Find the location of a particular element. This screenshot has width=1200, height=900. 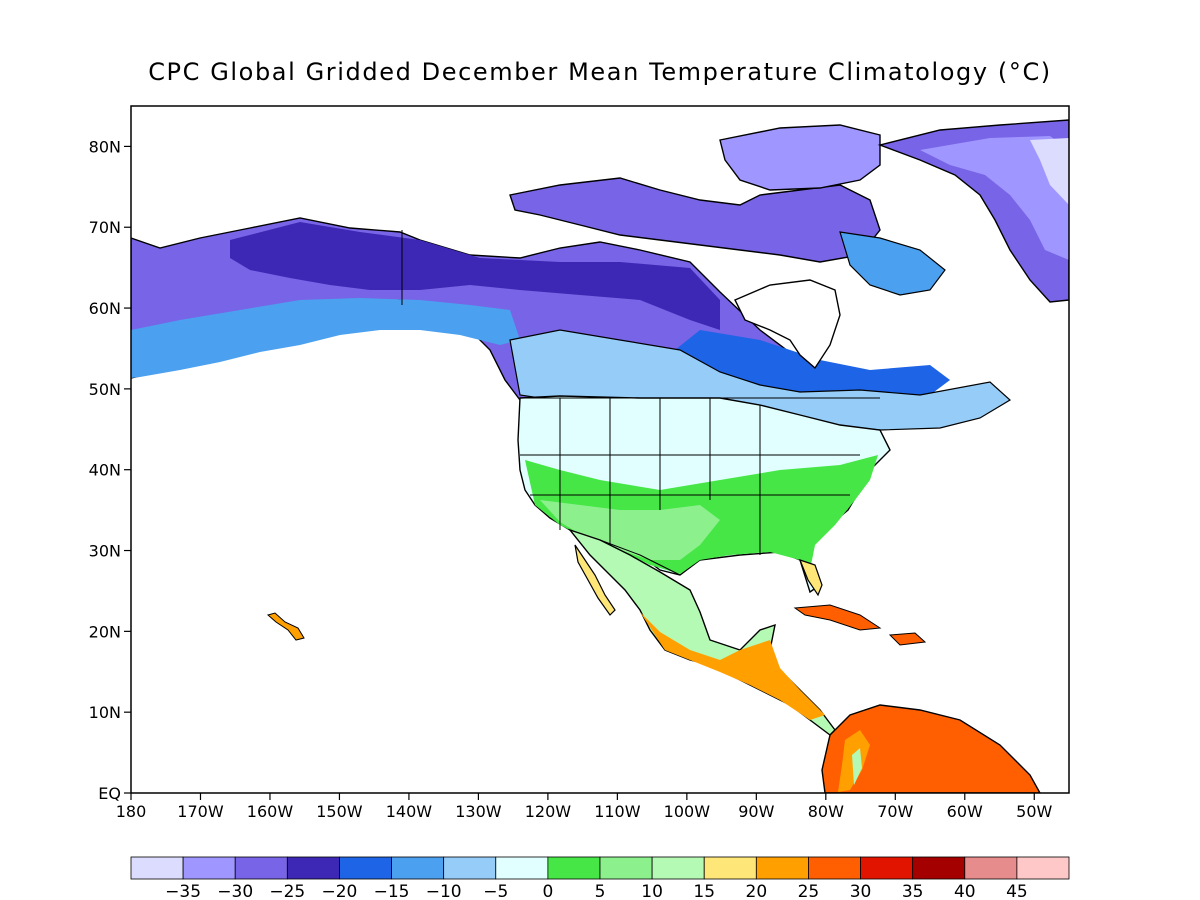

lon-label: 160W is located at coordinates (270, 811).